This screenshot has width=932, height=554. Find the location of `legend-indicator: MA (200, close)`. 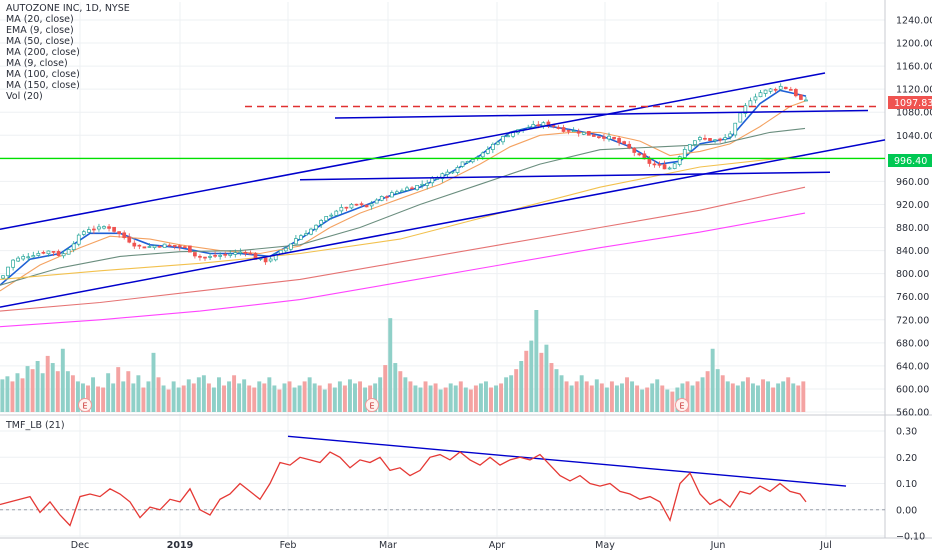

legend-indicator: MA (200, close) is located at coordinates (43, 52).